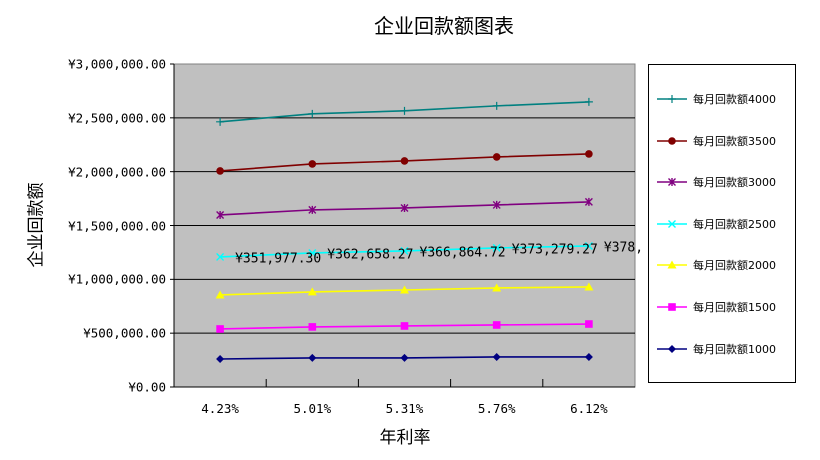 Image resolution: width=820 pixels, height=460 pixels. I want to click on chart-title: 企业回款额图表, so click(444, 26).